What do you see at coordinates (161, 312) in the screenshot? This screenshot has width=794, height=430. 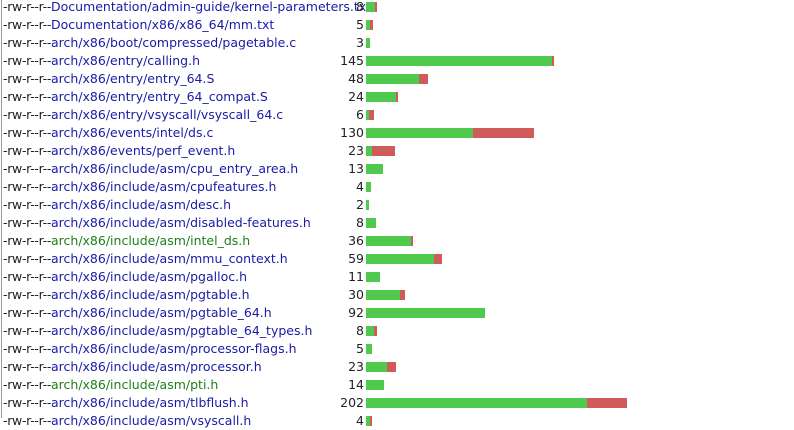 I see `file-path-link: arch/x86/include/asm/pgtable_64.h` at bounding box center [161, 312].